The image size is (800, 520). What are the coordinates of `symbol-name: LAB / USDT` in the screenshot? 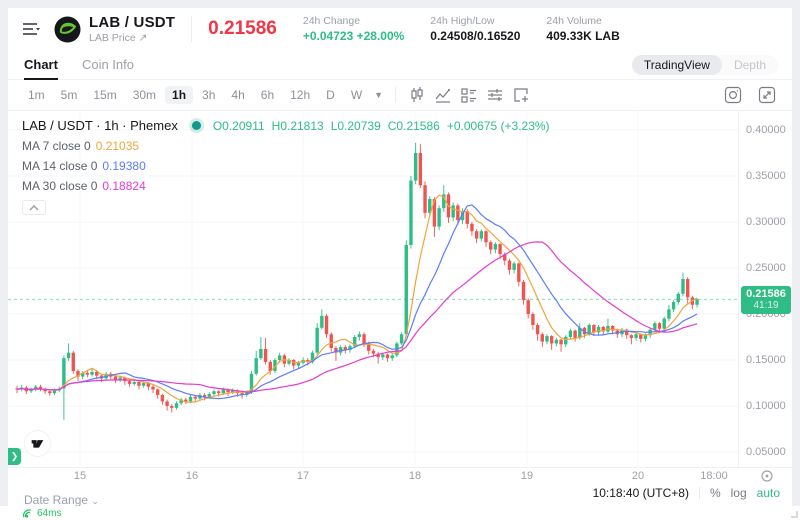 It's located at (132, 22).